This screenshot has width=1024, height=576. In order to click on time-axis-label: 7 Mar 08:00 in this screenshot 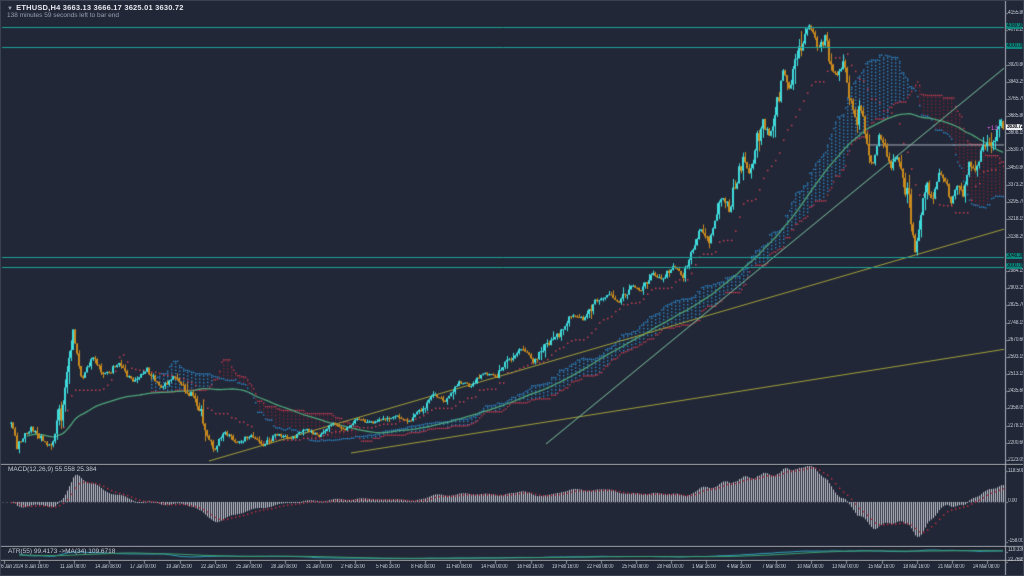, I will do `click(774, 567)`.